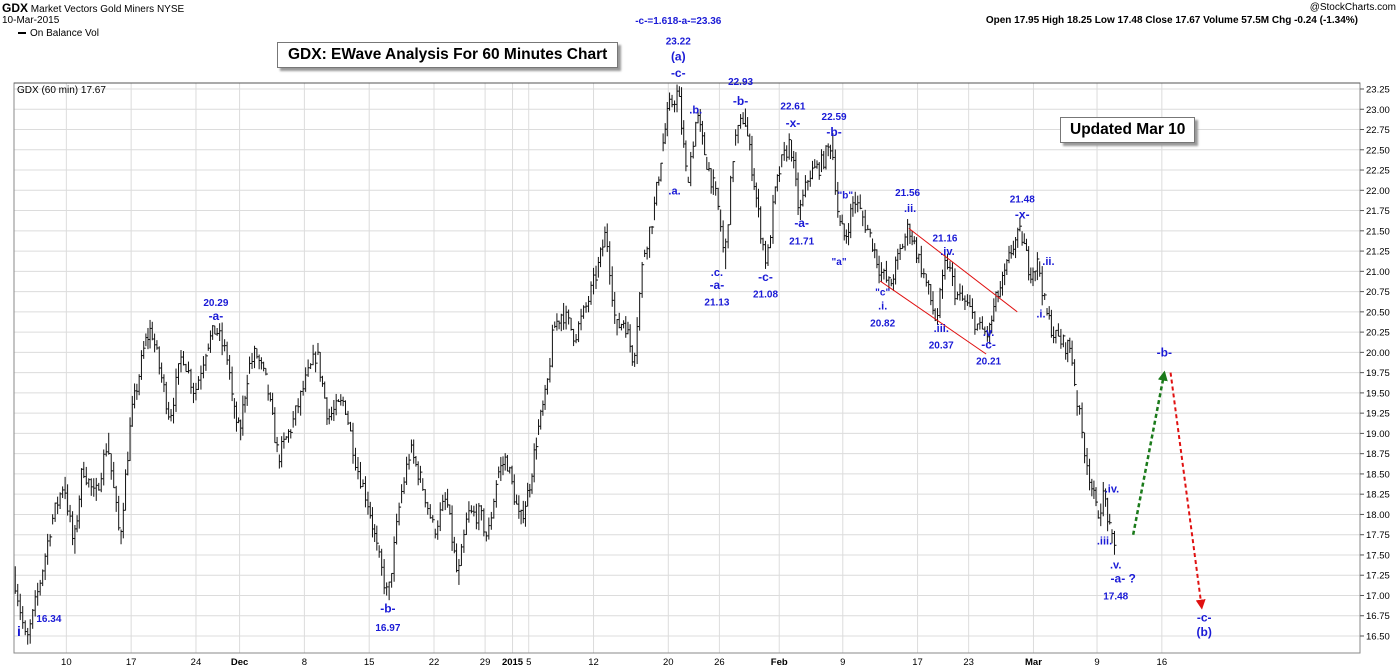 Image resolution: width=1400 pixels, height=670 pixels. Describe the element at coordinates (1378, 535) in the screenshot. I see `y-tick-label: 17.75` at that location.